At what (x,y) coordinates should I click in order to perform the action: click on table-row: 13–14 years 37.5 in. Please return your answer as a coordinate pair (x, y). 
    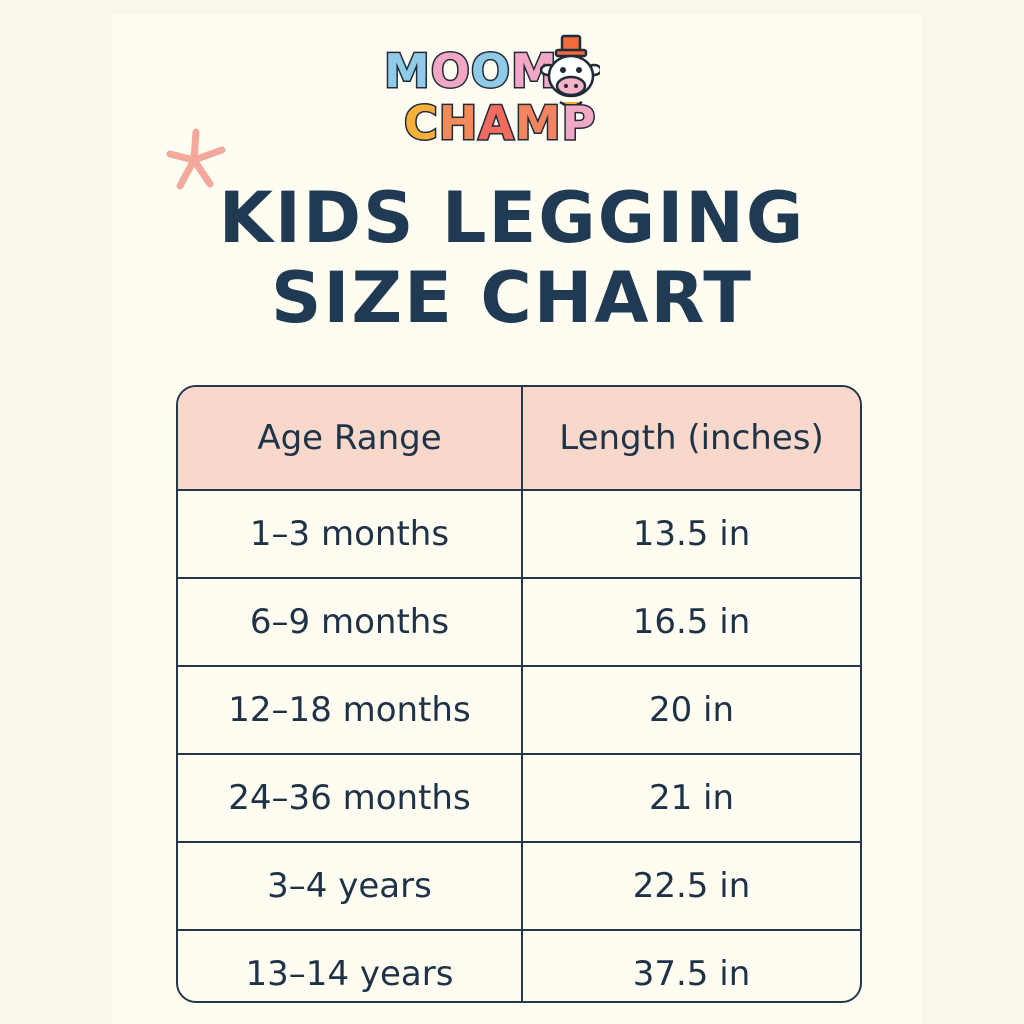
    Looking at the image, I should click on (519, 965).